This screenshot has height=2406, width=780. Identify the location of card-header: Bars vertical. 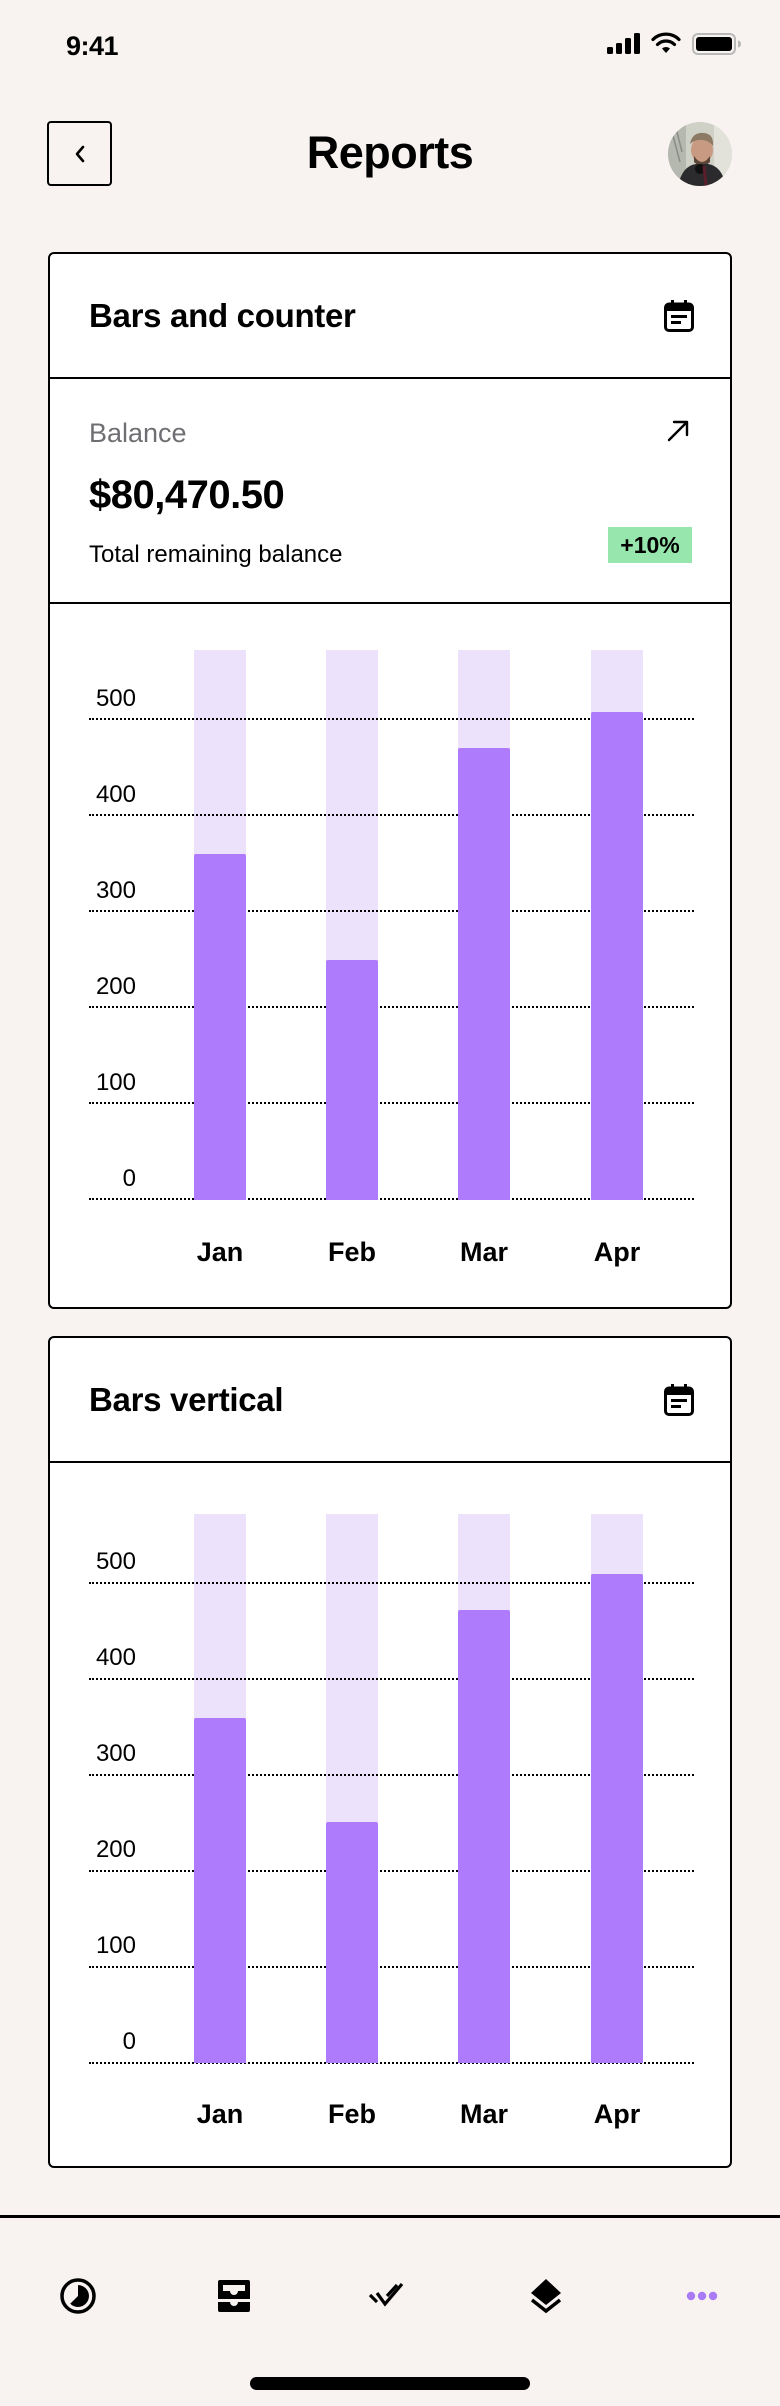
(390, 1400).